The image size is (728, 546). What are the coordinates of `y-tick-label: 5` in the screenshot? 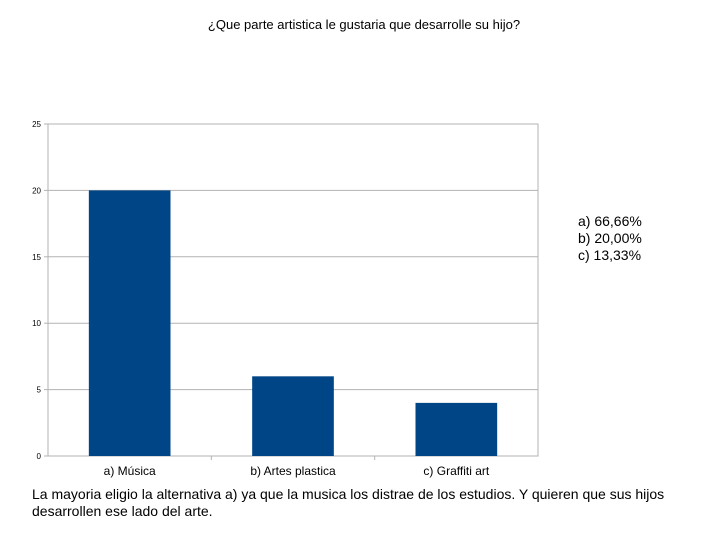 It's located at (39, 390).